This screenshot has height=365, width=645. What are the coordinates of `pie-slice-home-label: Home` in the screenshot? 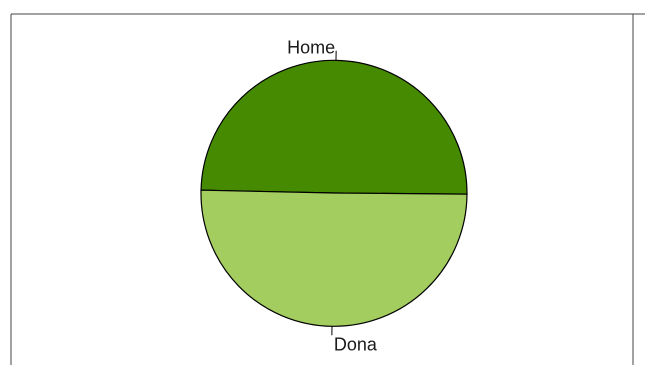 It's located at (311, 48).